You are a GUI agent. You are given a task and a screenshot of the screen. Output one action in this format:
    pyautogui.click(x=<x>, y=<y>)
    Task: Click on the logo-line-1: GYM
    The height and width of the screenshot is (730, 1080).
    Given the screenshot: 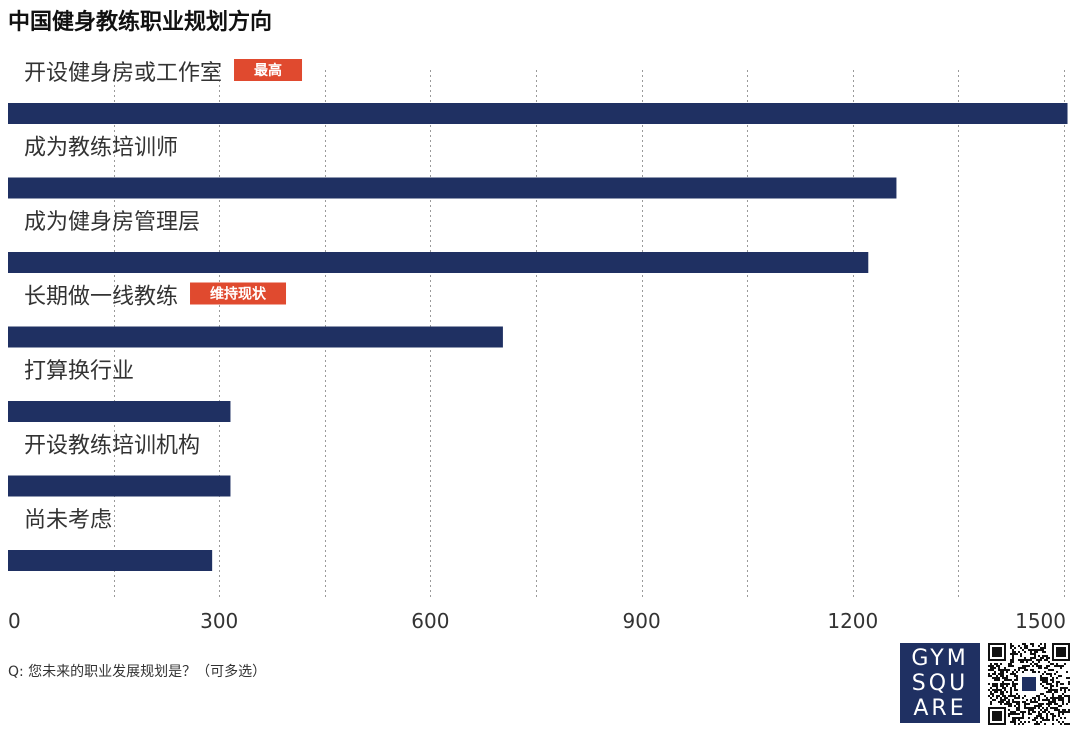 What is the action you would take?
    pyautogui.click(x=940, y=658)
    